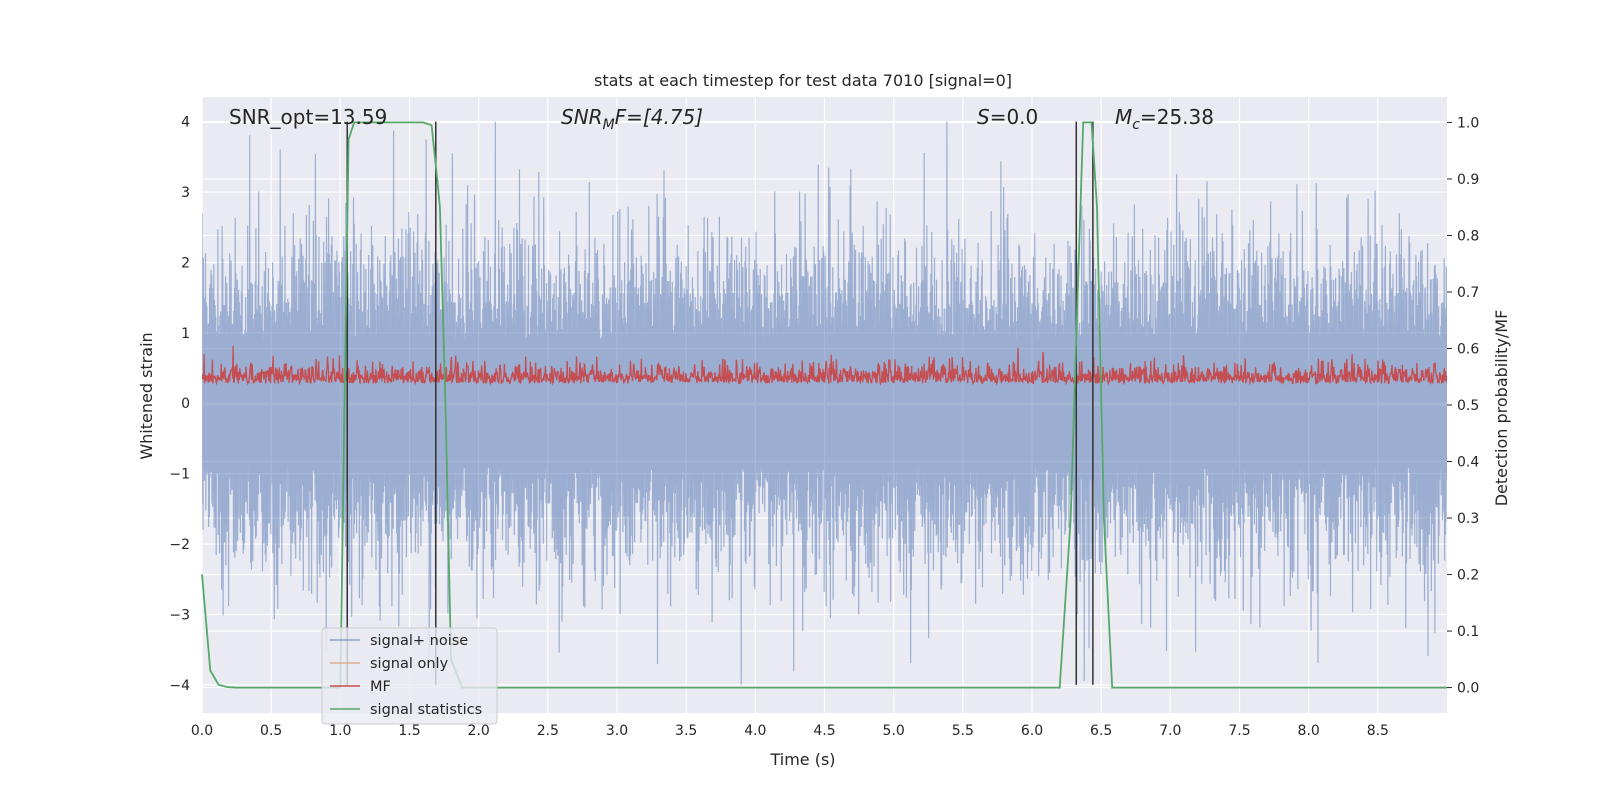 Image resolution: width=1600 pixels, height=804 pixels. Describe the element at coordinates (824, 731) in the screenshot. I see `x-tick-label: 4.5` at that location.